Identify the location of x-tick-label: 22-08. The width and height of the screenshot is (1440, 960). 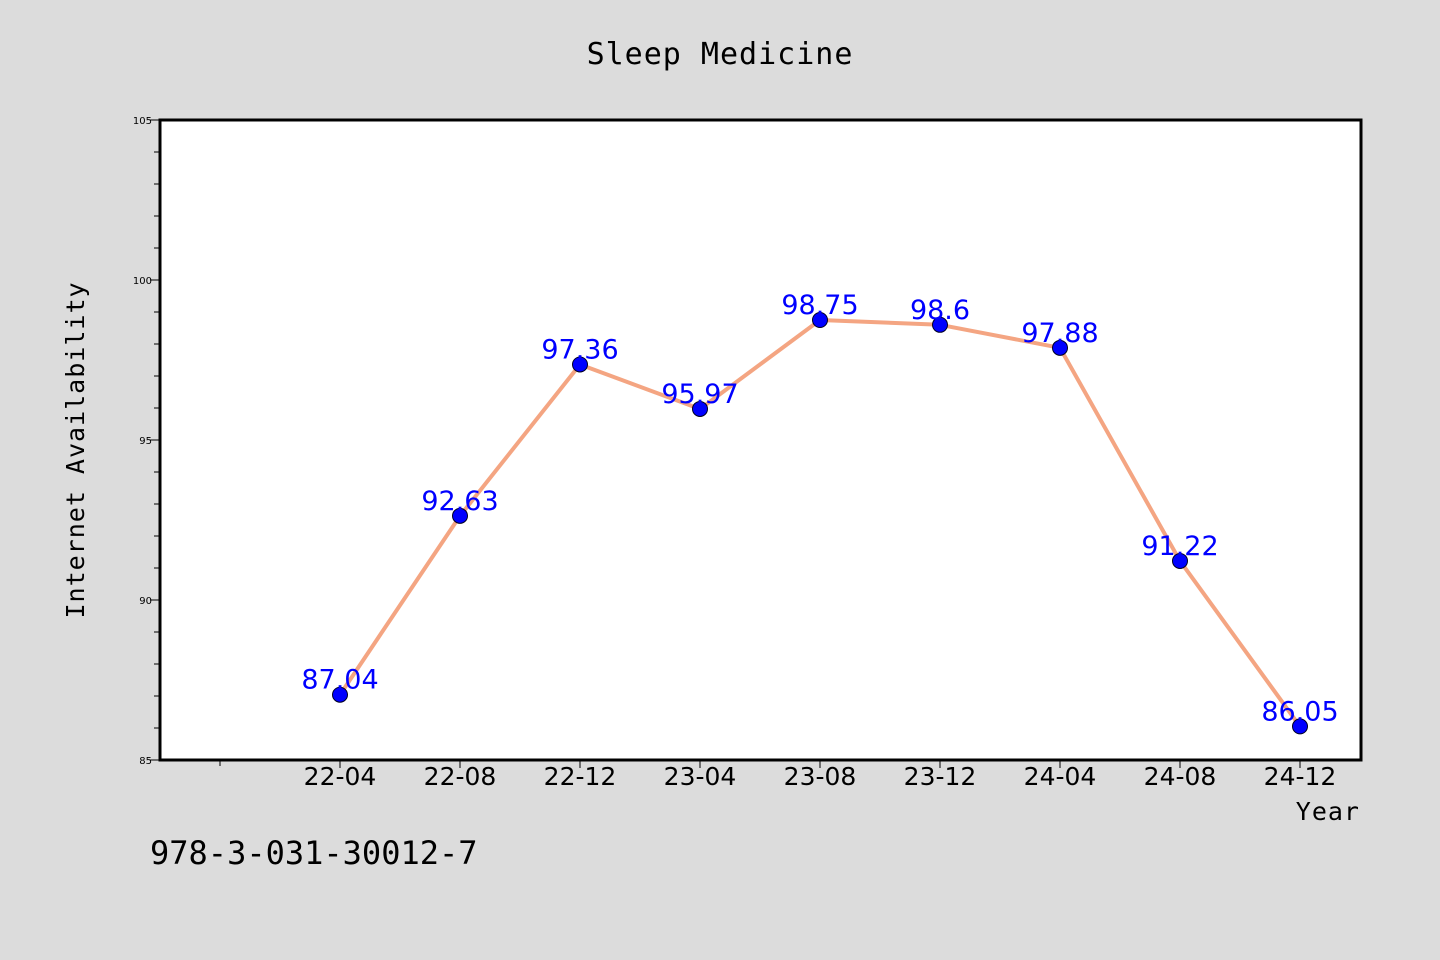
(460, 776).